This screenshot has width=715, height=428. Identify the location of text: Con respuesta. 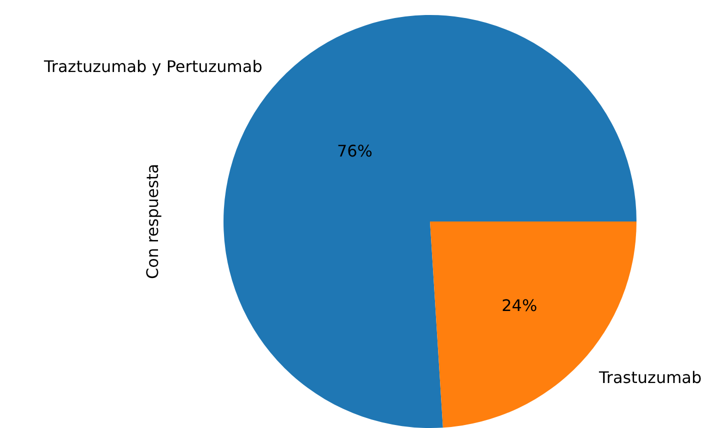
(152, 221).